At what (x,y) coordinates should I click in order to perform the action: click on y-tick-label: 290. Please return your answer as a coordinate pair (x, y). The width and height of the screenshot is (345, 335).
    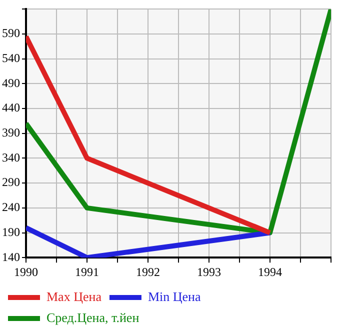
    Looking at the image, I should click on (11, 182).